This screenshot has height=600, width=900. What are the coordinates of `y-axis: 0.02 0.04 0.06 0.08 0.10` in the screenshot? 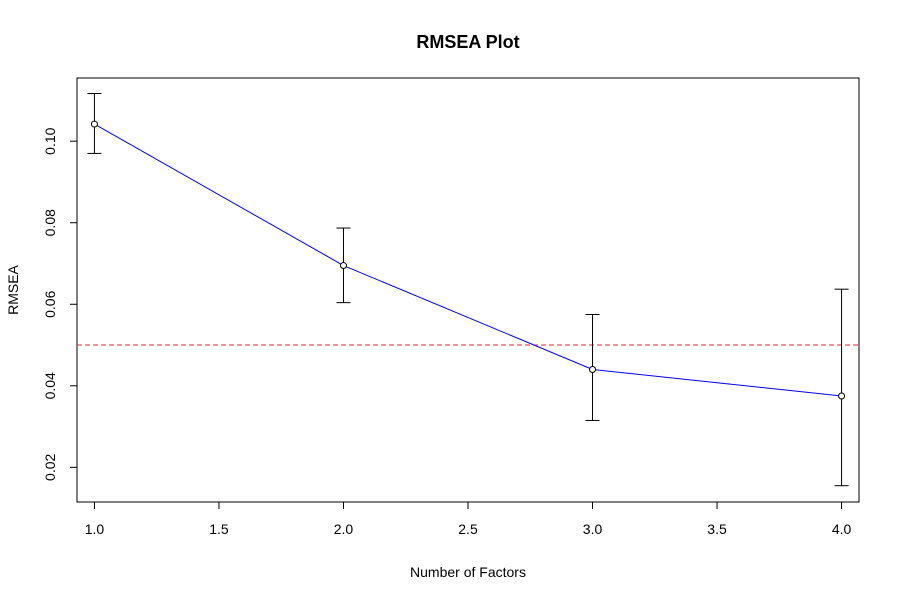 It's located at (59, 304).